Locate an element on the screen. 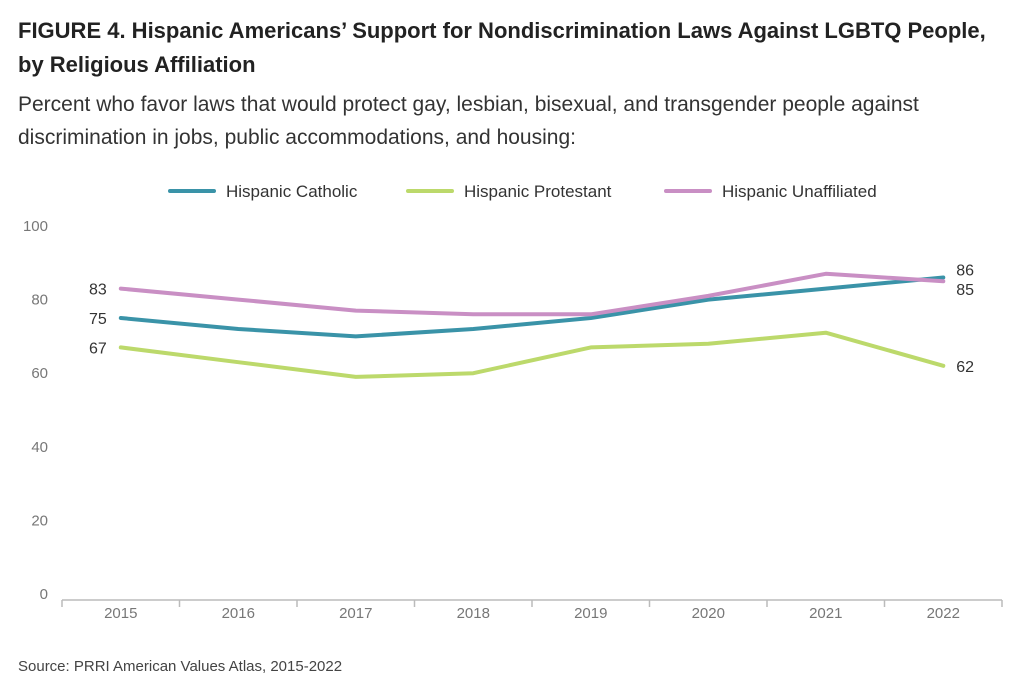 This screenshot has width=1024, height=694. legend-label: Hispanic Unaffiliated is located at coordinates (799, 191).